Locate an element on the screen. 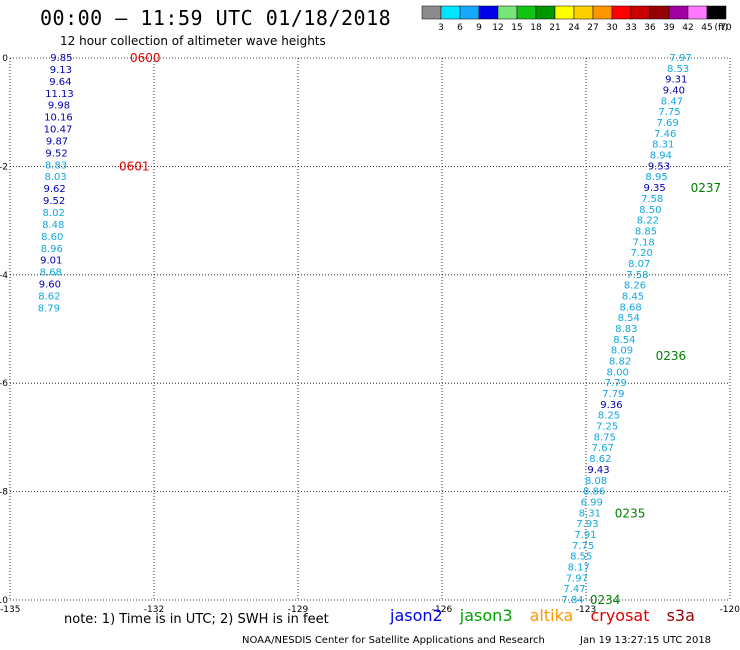  wave-height-value: 9.62 is located at coordinates (55, 189).